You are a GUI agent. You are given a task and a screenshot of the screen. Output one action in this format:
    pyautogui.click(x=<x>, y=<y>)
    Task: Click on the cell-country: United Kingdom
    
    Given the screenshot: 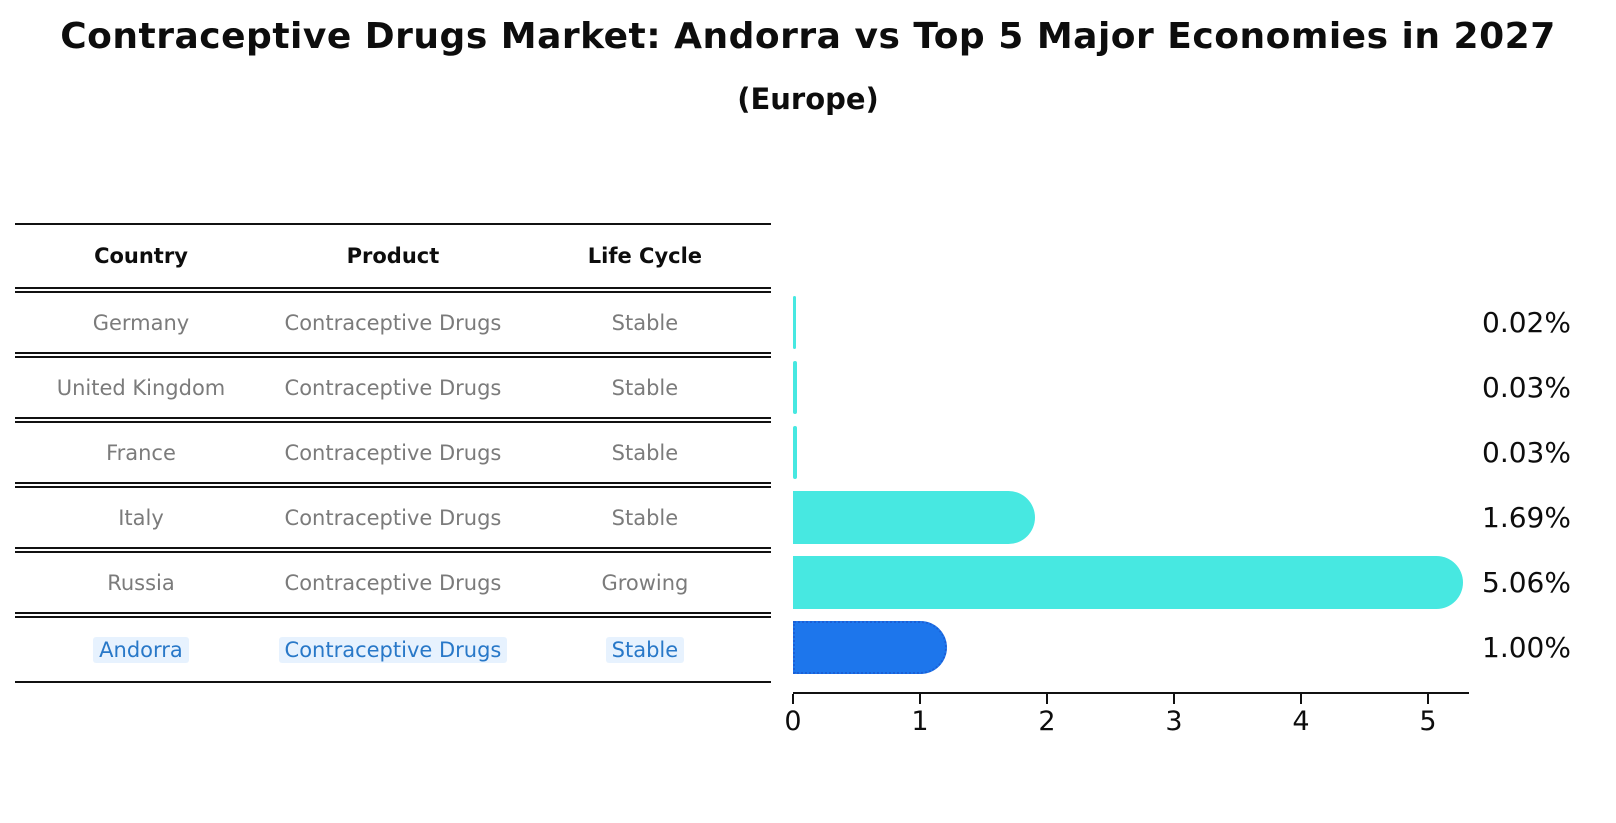 What is the action you would take?
    pyautogui.click(x=141, y=387)
    